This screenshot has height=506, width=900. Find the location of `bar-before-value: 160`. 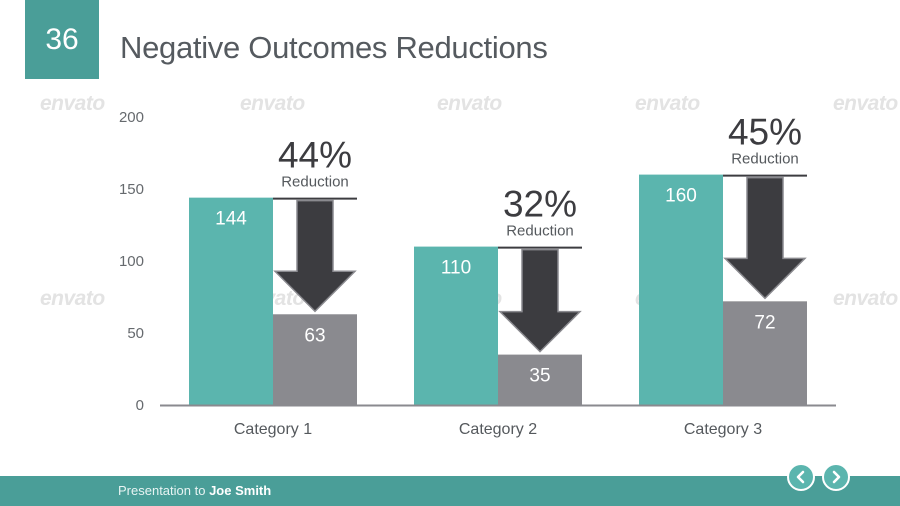

bar-before-value: 160 is located at coordinates (681, 196).